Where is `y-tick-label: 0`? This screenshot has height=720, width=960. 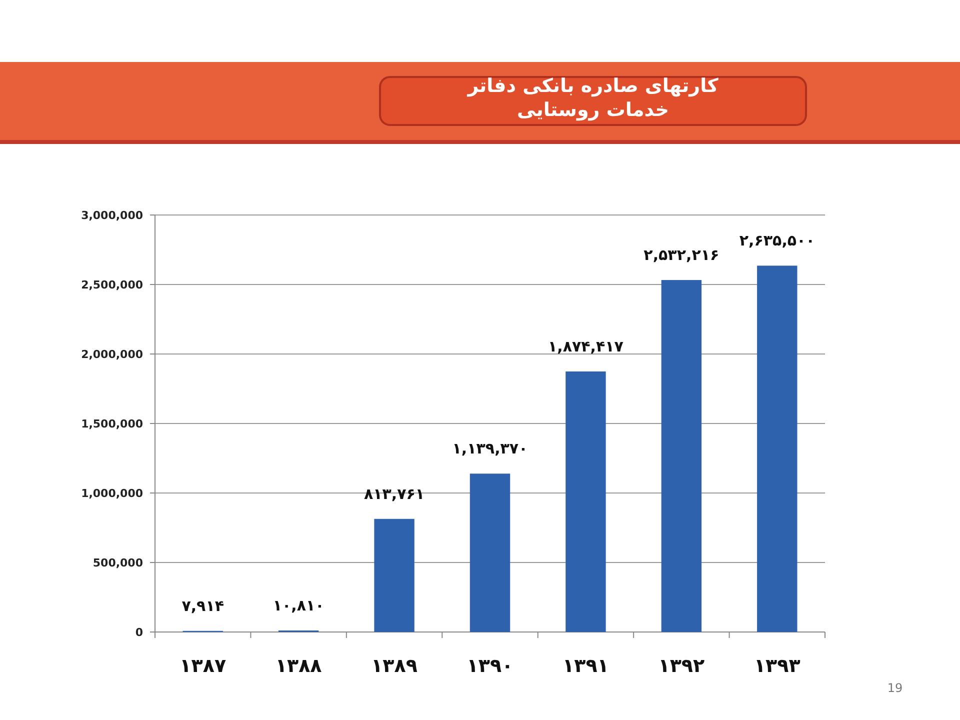 y-tick-label: 0 is located at coordinates (139, 632).